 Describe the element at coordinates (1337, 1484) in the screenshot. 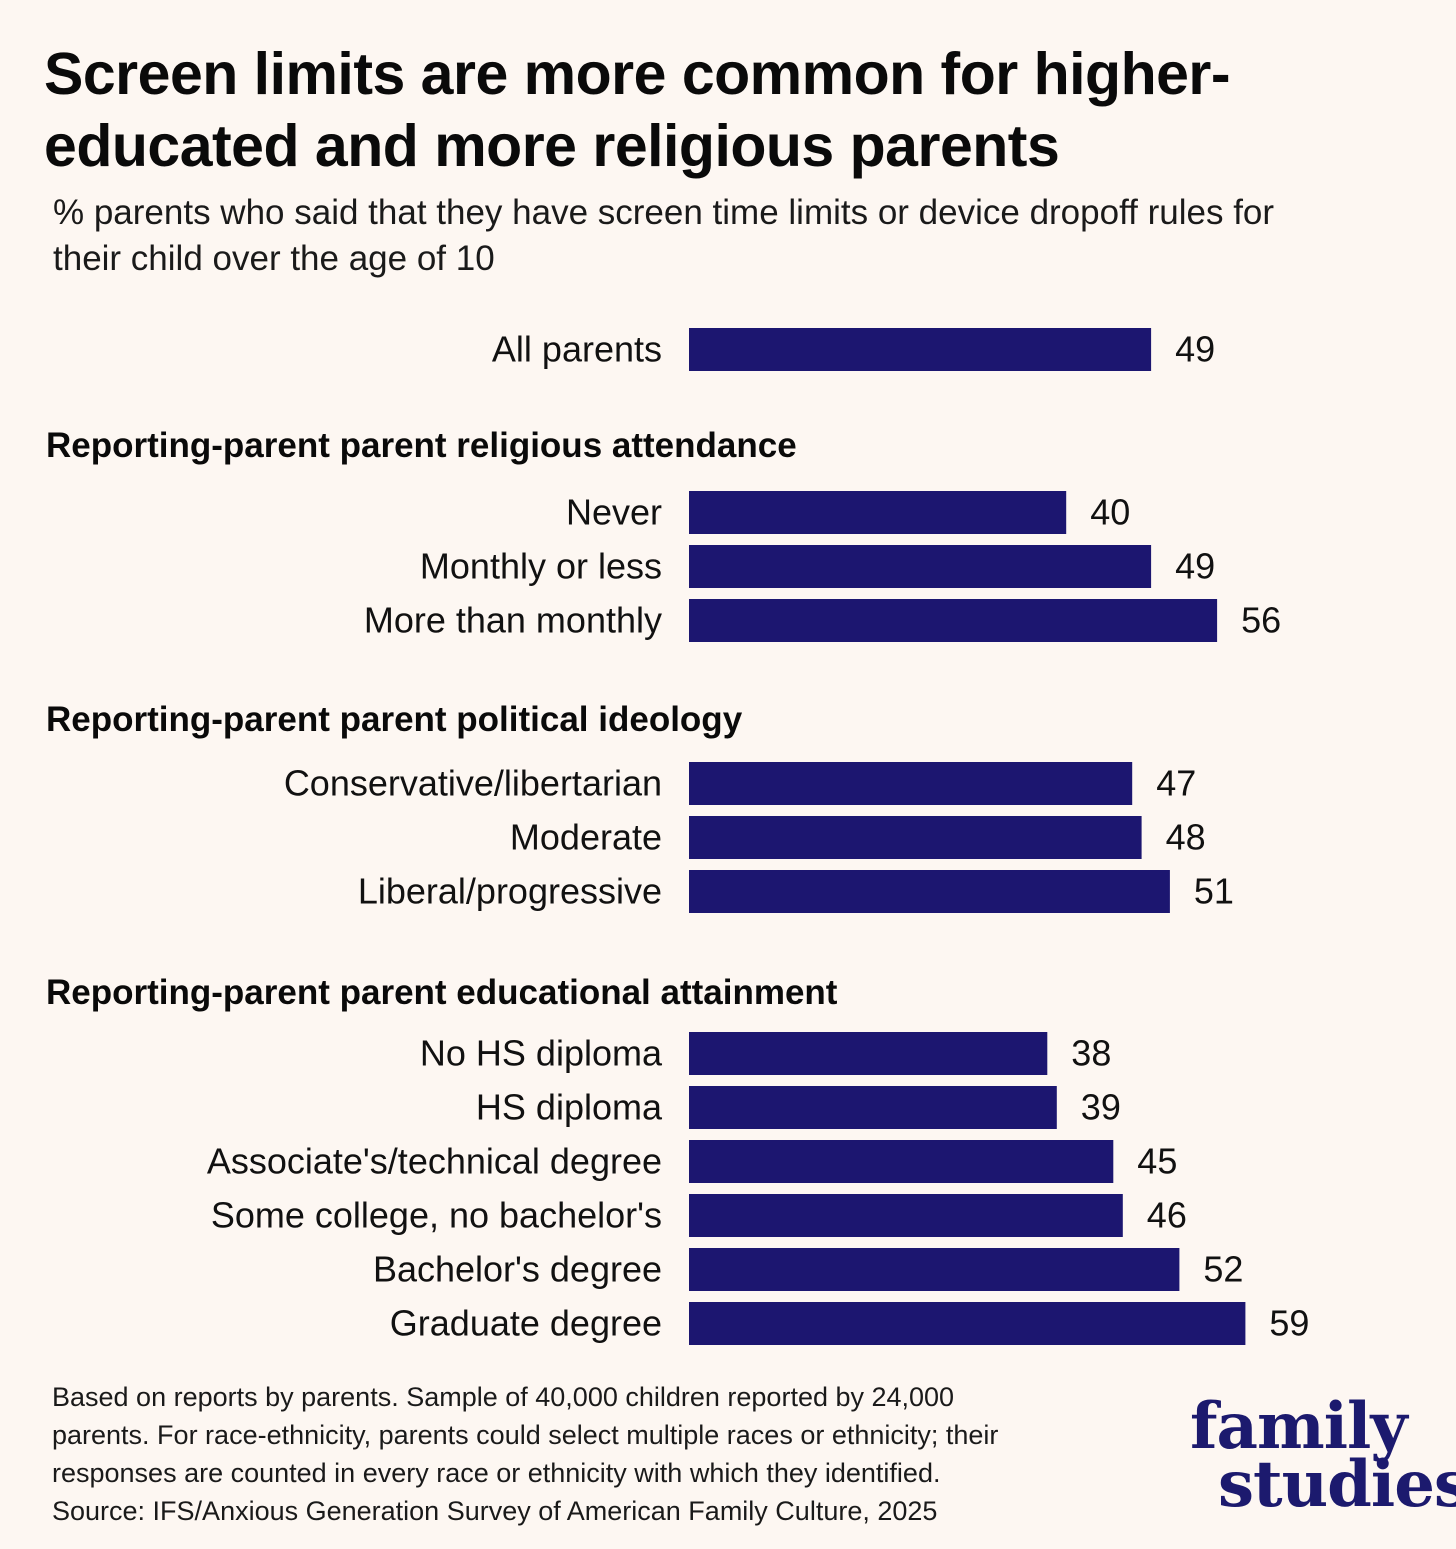

I see `logo-line-2: studies` at that location.